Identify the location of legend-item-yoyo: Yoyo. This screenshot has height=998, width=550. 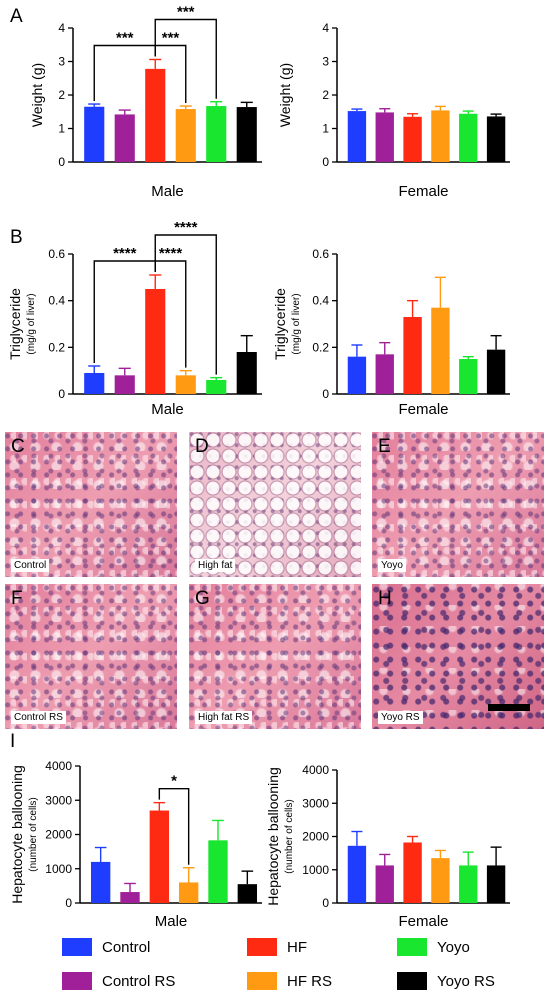
(433, 947).